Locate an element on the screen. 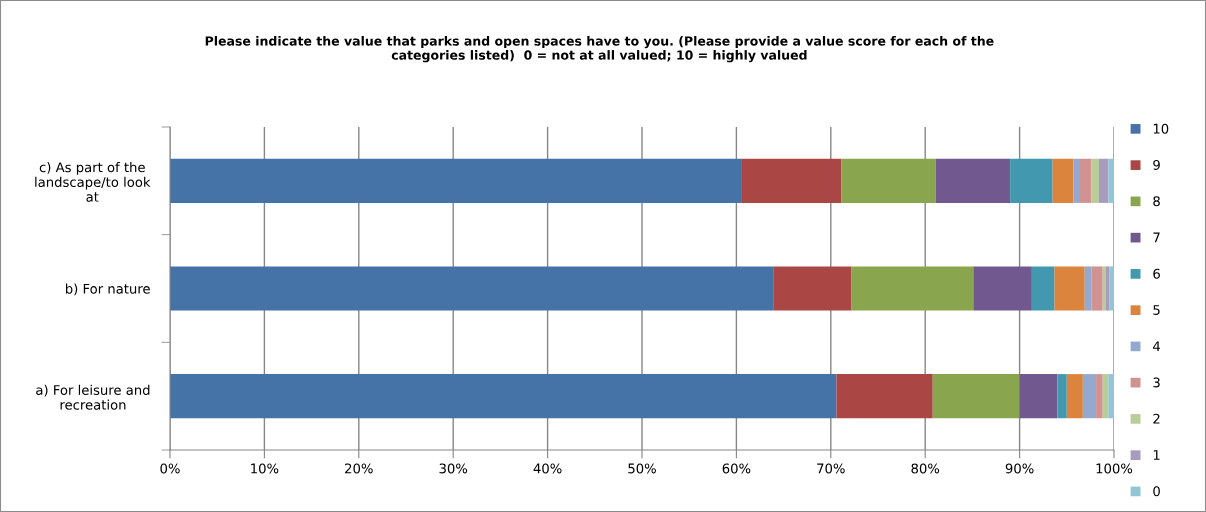 The width and height of the screenshot is (1206, 512). x-tick-label: 0% is located at coordinates (170, 468).